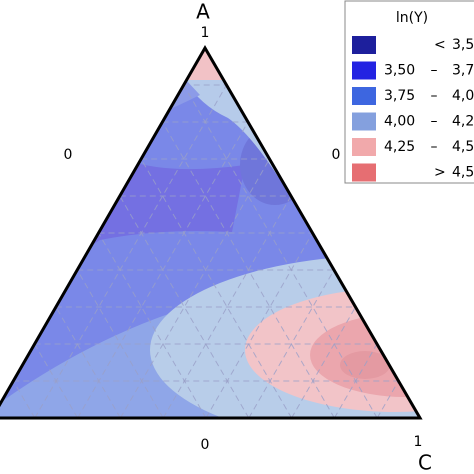  What do you see at coordinates (463, 96) in the screenshot?
I see `legend-label: 4,0` at bounding box center [463, 96].